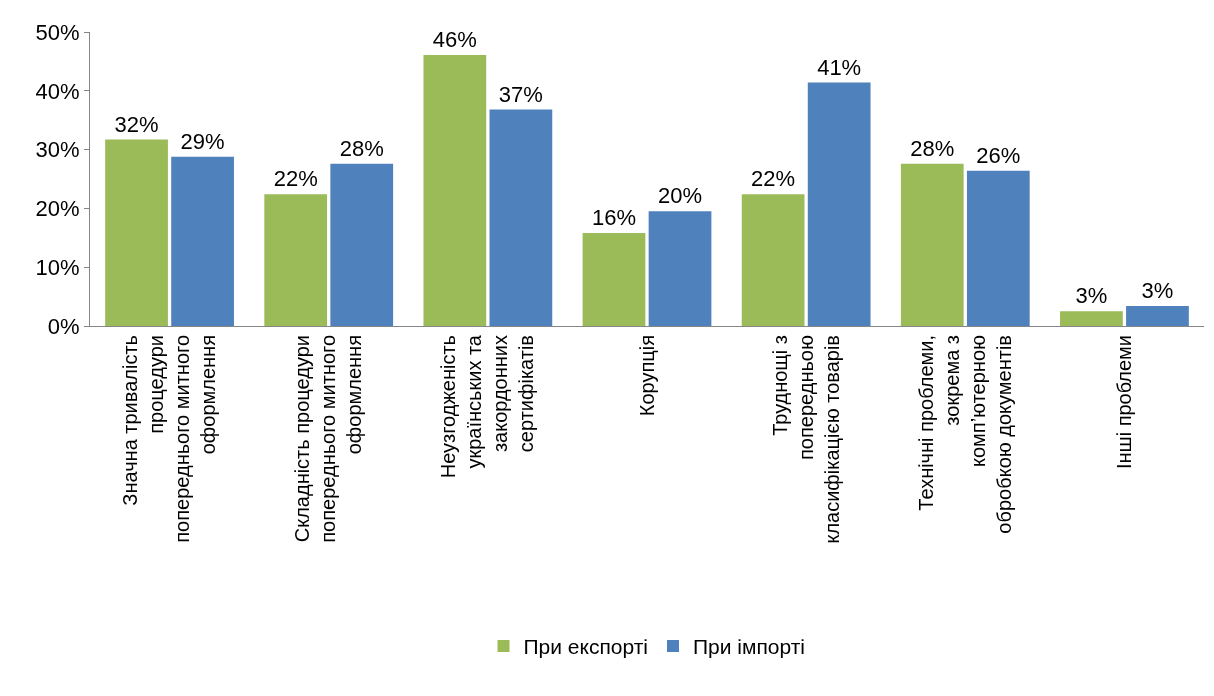 Image resolution: width=1214 pixels, height=696 pixels. Describe the element at coordinates (63, 326) in the screenshot. I see `y-tick-label: 0%` at that location.